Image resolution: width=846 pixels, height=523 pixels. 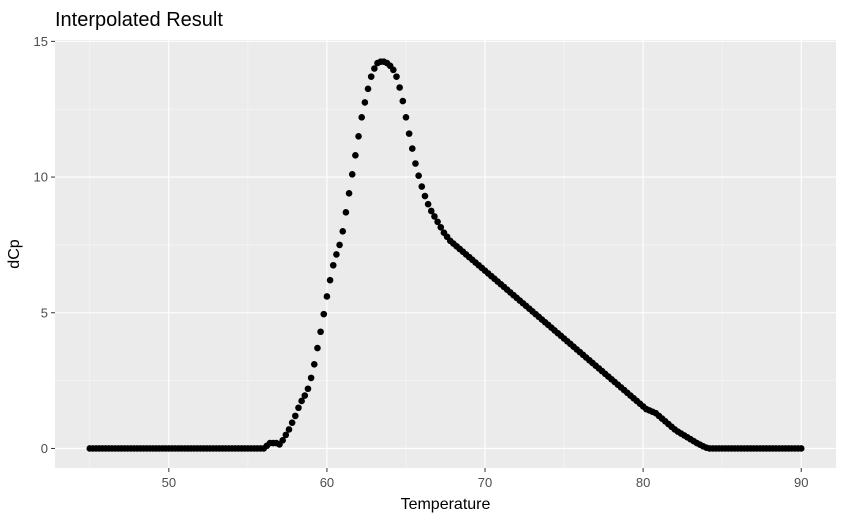 I want to click on x-axis-ticks: 50 60 70 80 90, so click(x=485, y=479).